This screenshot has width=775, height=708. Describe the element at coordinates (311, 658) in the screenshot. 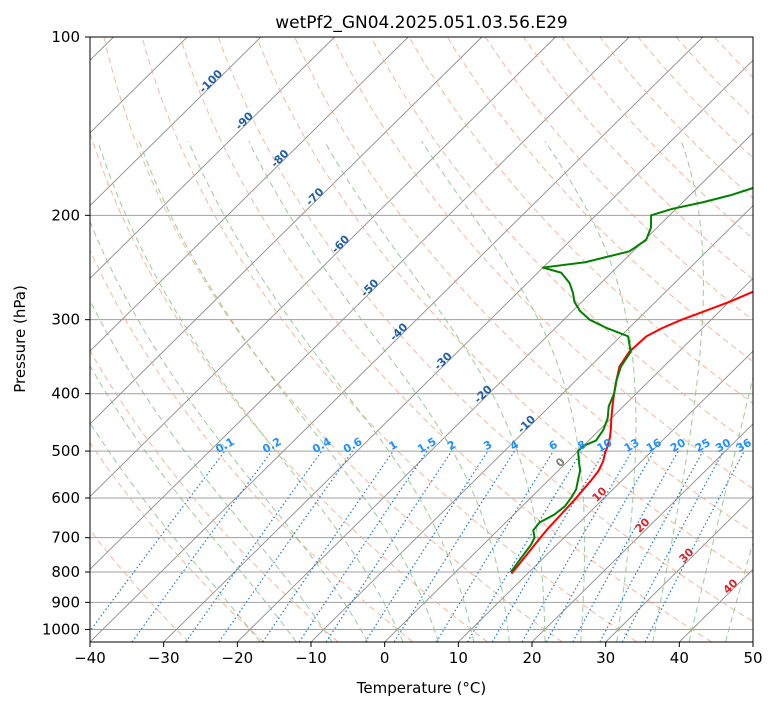

I see `x-tick-label: −10` at that location.